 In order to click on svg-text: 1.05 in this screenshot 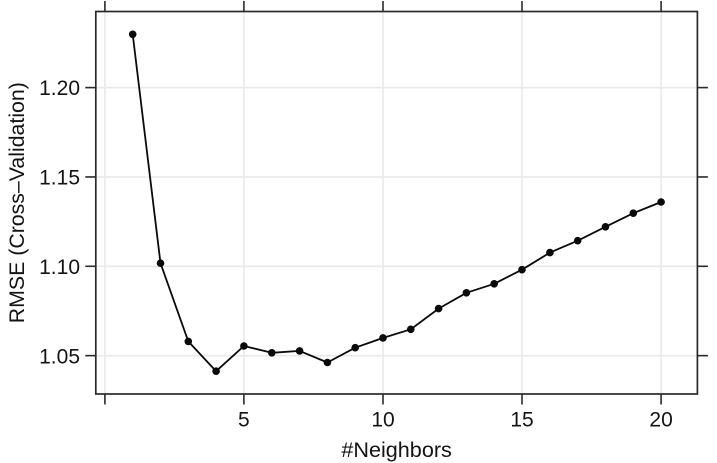, I will do `click(59, 356)`.